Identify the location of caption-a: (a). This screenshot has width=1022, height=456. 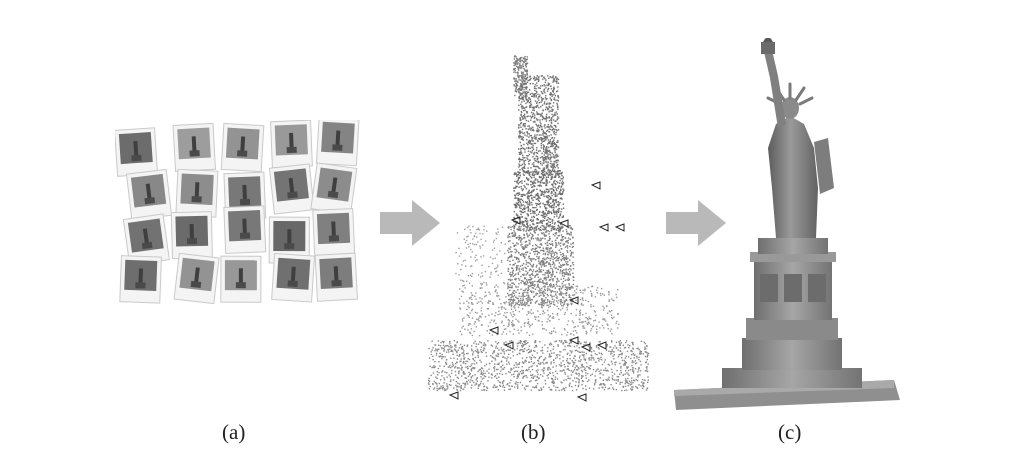
(234, 432).